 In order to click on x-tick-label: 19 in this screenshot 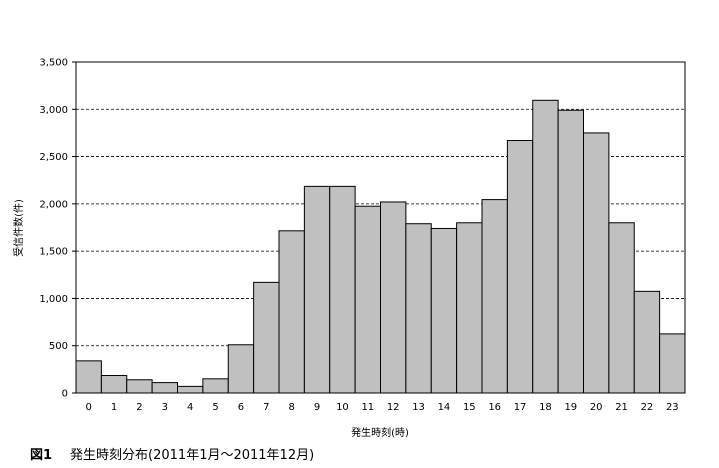, I will do `click(570, 407)`.